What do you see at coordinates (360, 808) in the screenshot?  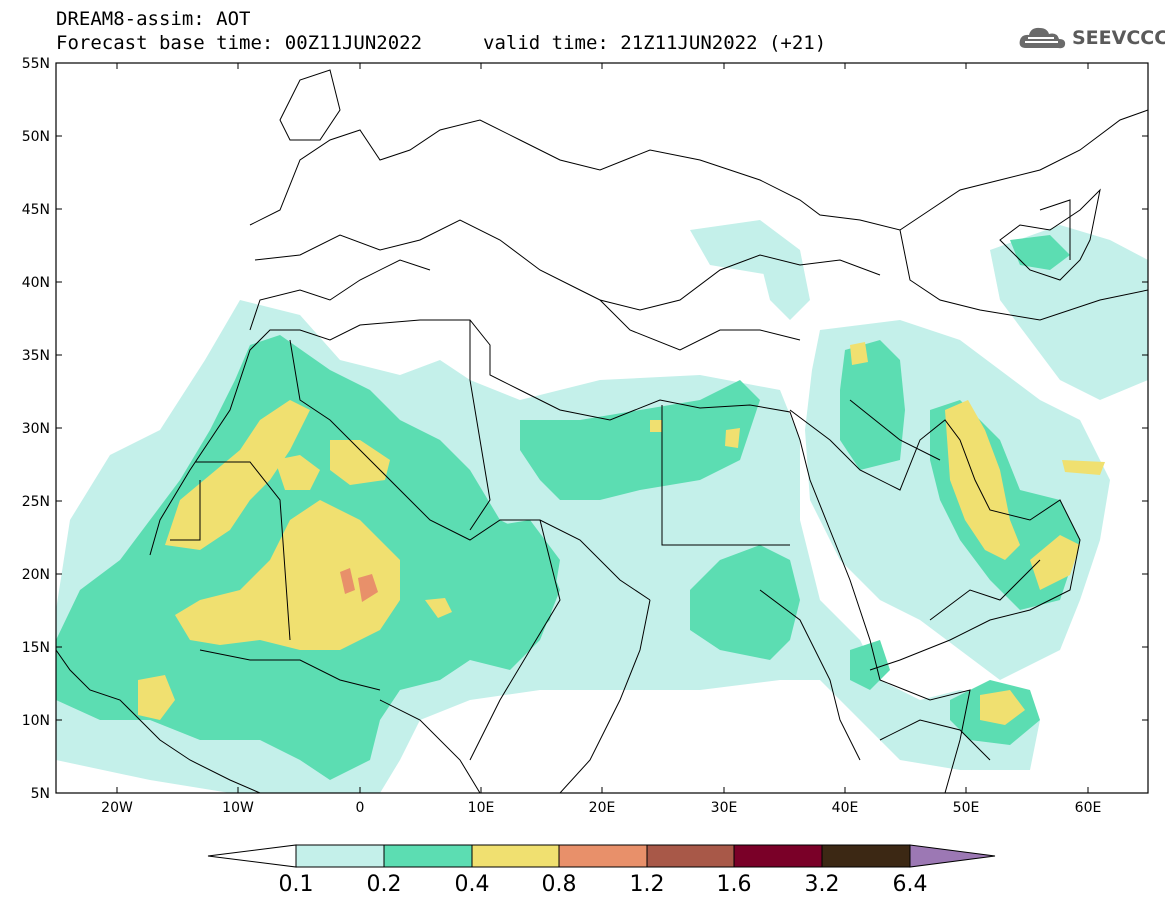 I see `lon-label: 0` at bounding box center [360, 808].